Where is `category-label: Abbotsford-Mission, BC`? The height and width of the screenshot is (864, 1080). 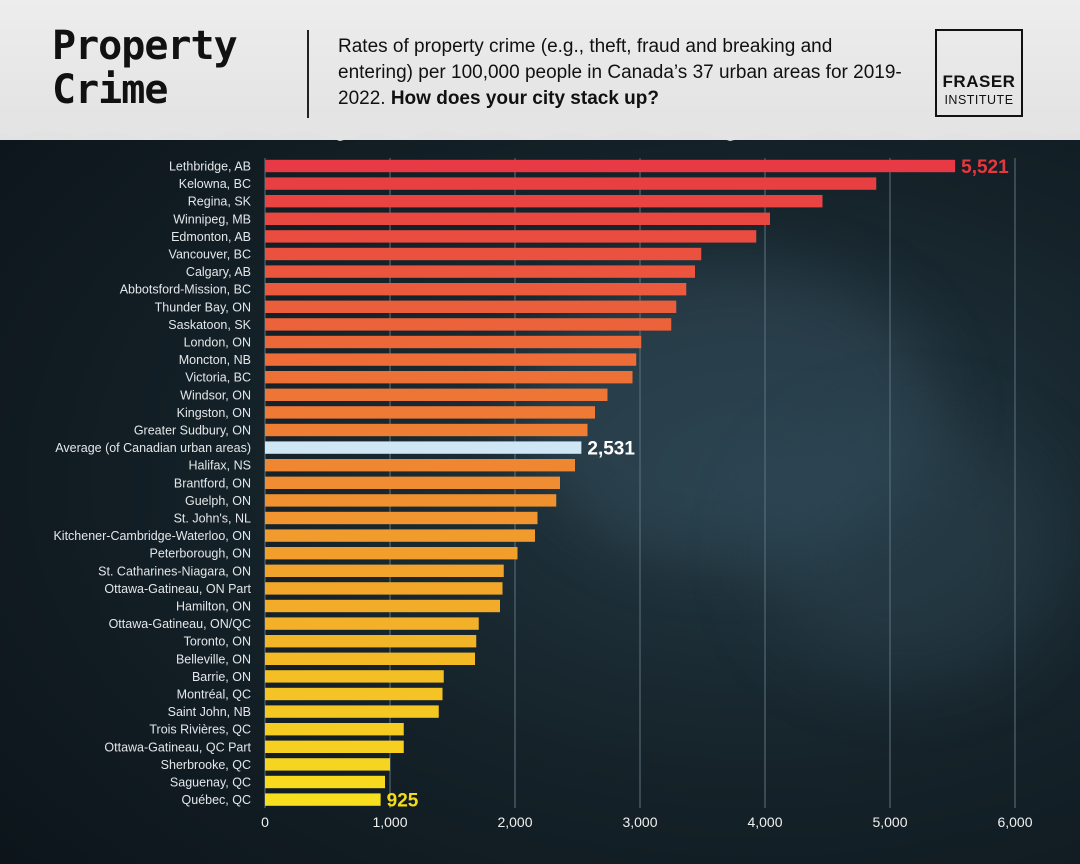 category-label: Abbotsford-Mission, BC is located at coordinates (185, 290).